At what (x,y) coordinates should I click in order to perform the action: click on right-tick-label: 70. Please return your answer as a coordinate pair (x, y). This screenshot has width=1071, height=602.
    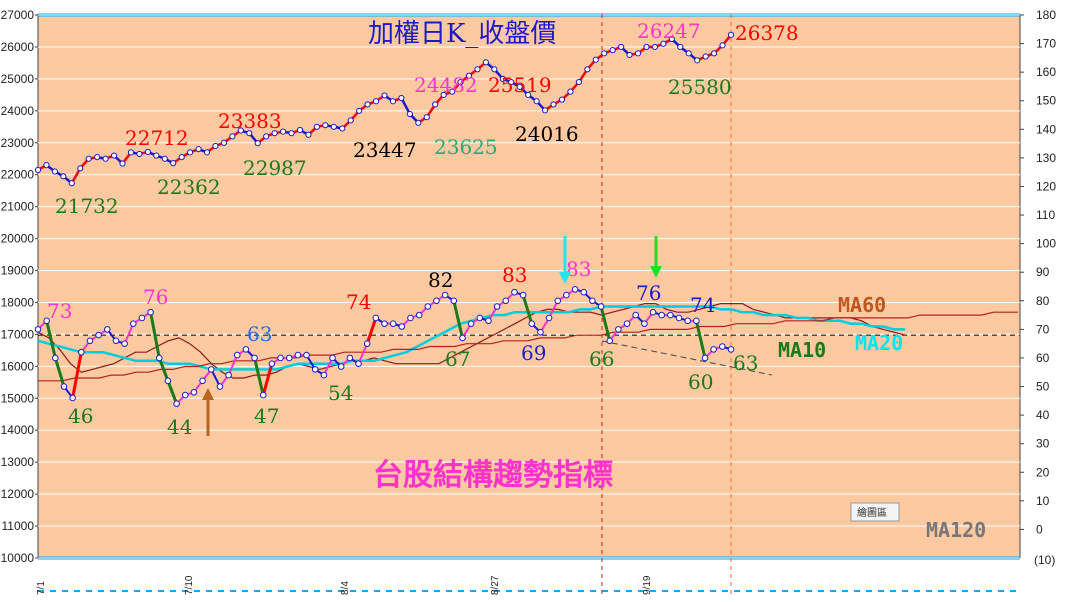
    Looking at the image, I should click on (1043, 329).